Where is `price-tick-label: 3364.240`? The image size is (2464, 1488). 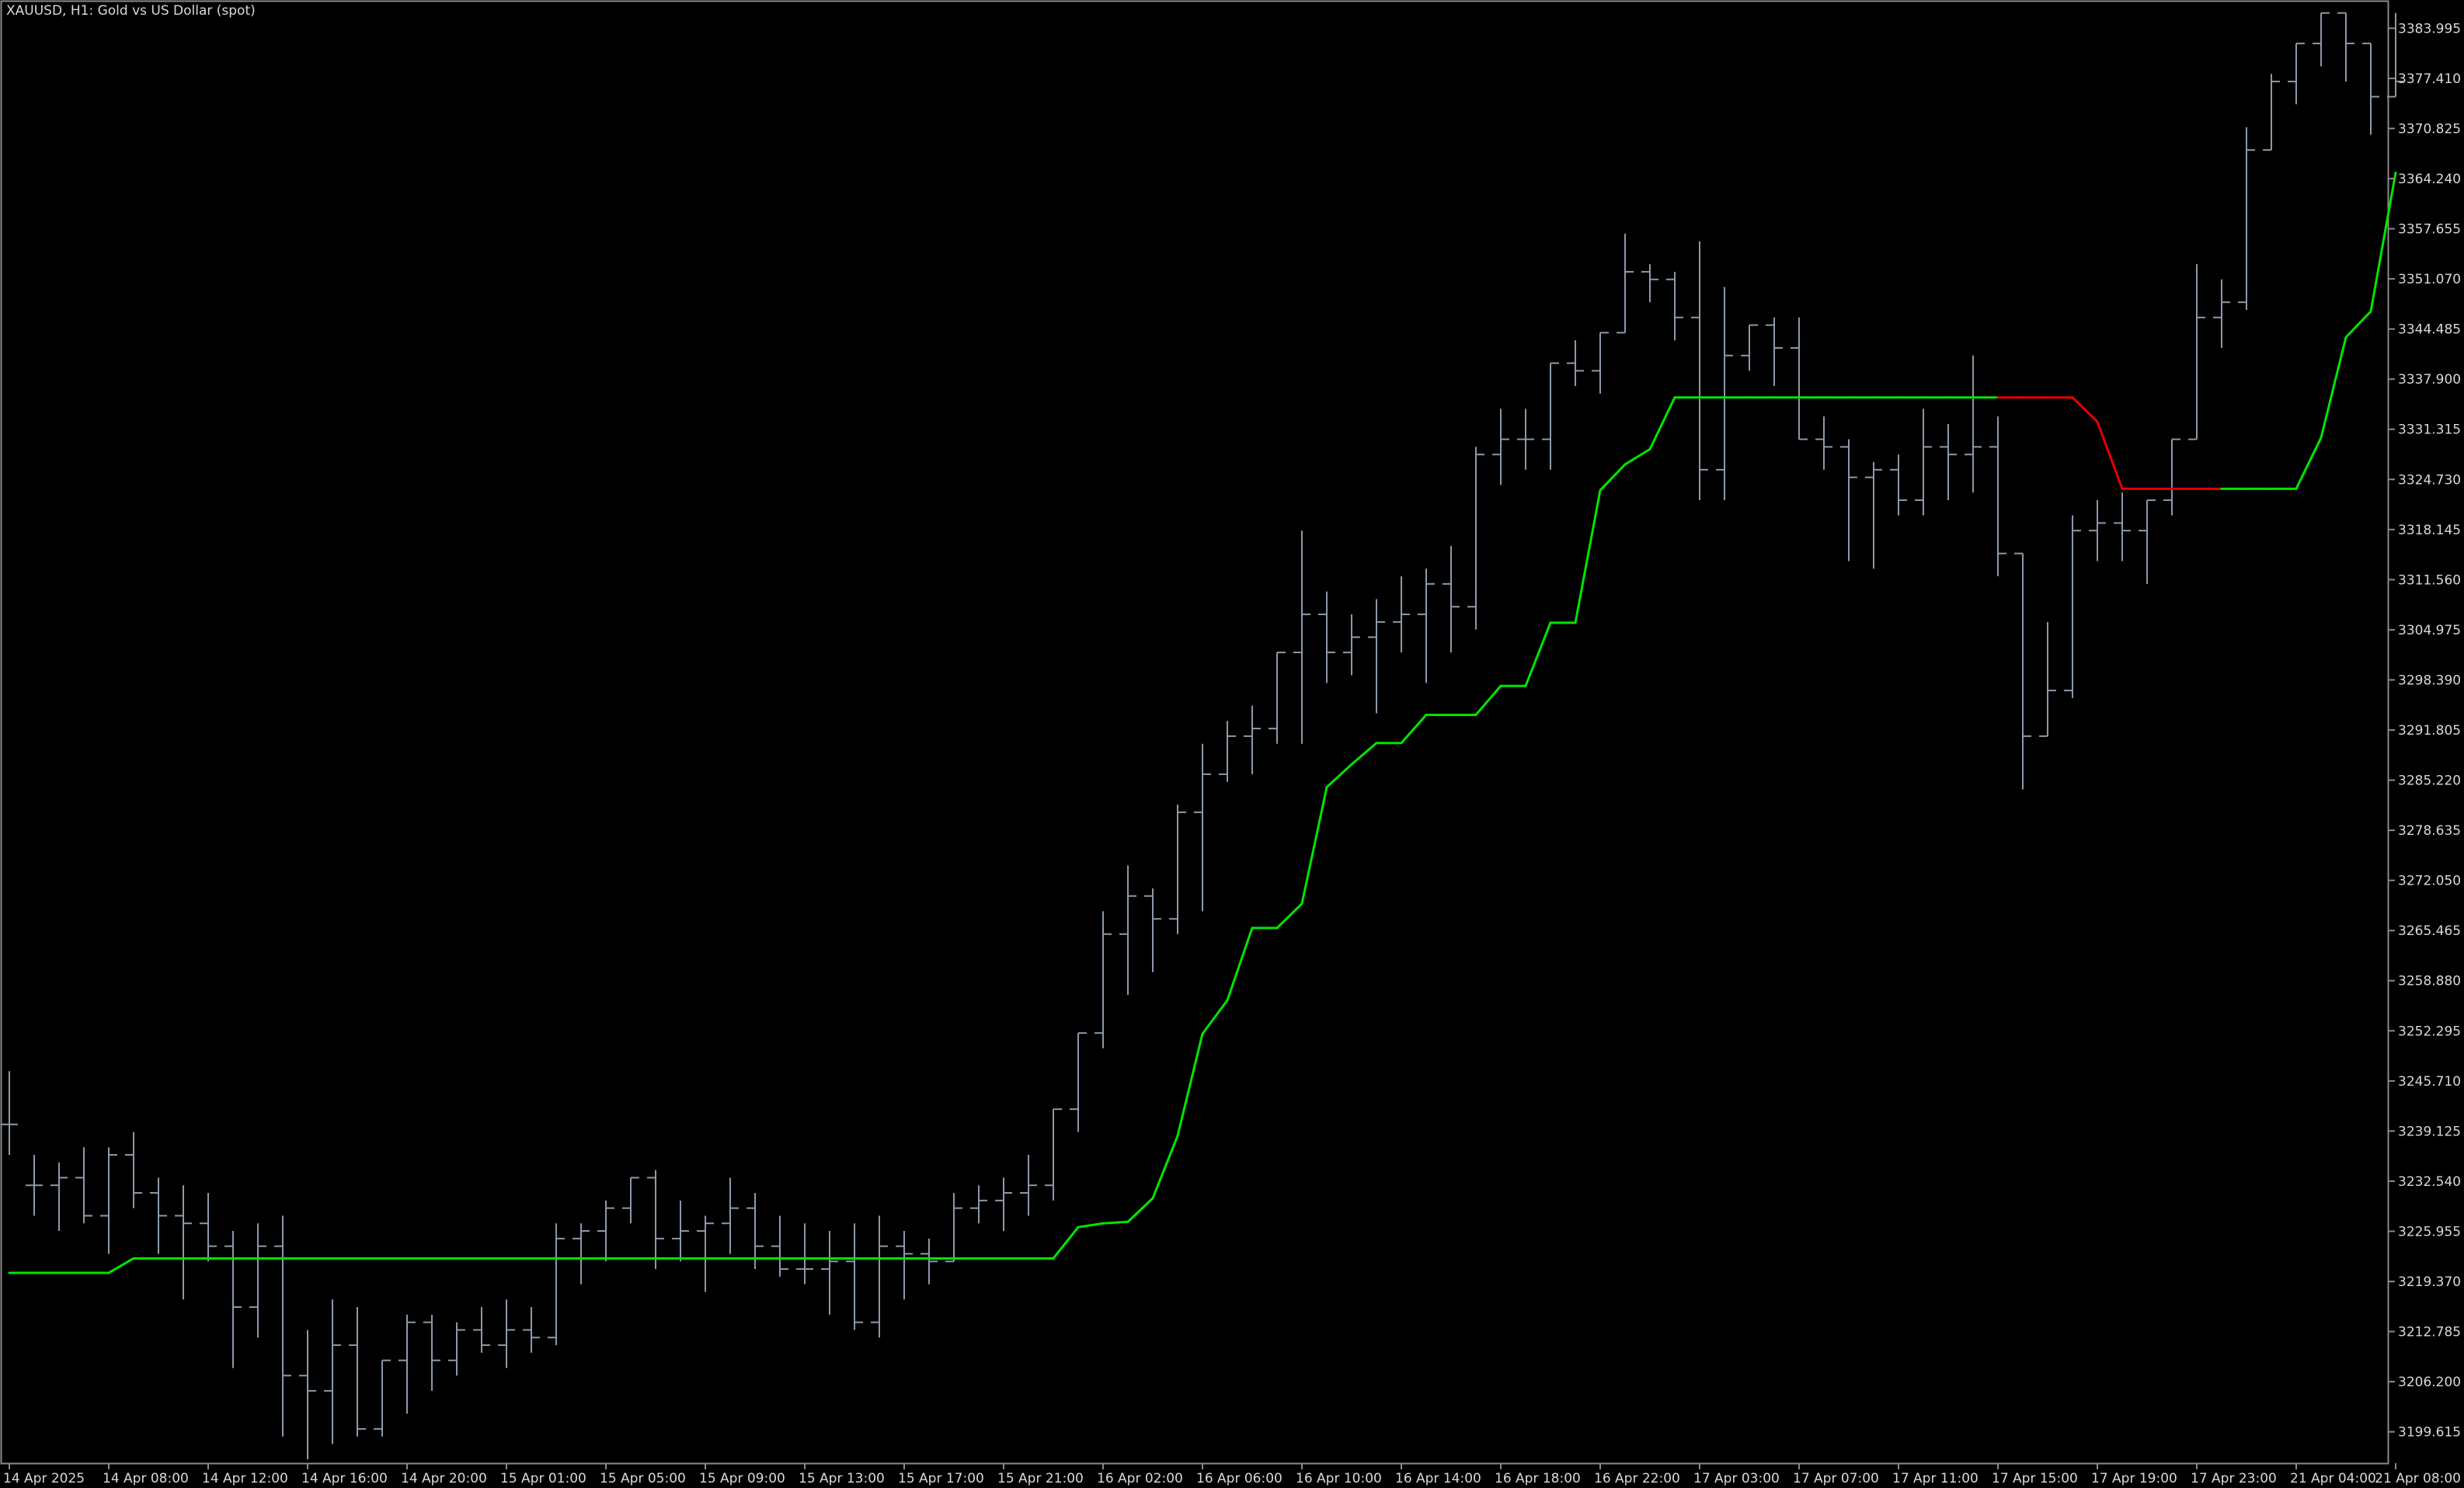
price-tick-label: 3364.240 is located at coordinates (2429, 179).